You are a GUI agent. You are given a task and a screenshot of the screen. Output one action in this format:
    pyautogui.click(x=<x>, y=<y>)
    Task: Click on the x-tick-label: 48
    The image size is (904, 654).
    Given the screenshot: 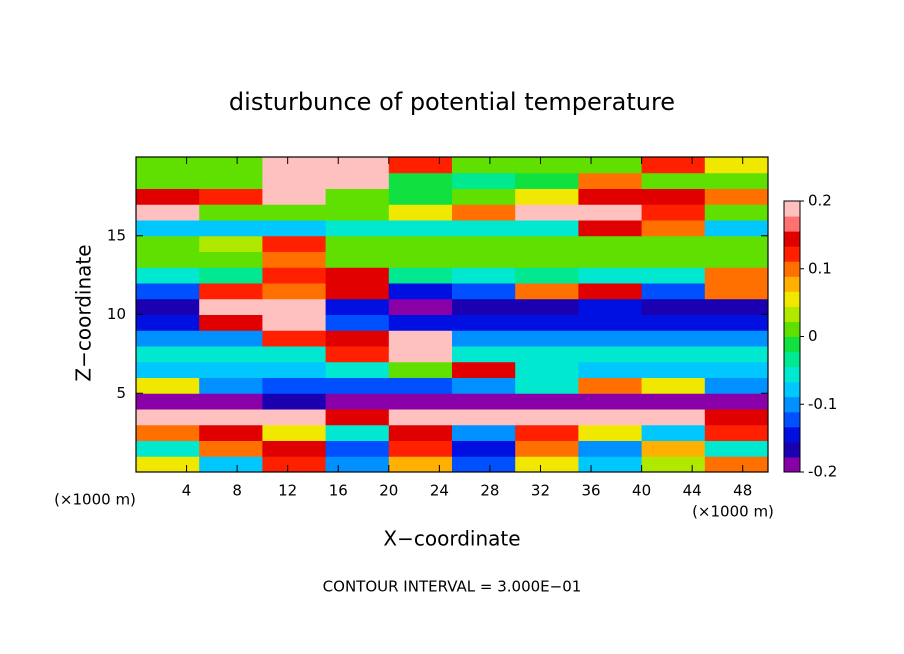 What is the action you would take?
    pyautogui.click(x=742, y=491)
    